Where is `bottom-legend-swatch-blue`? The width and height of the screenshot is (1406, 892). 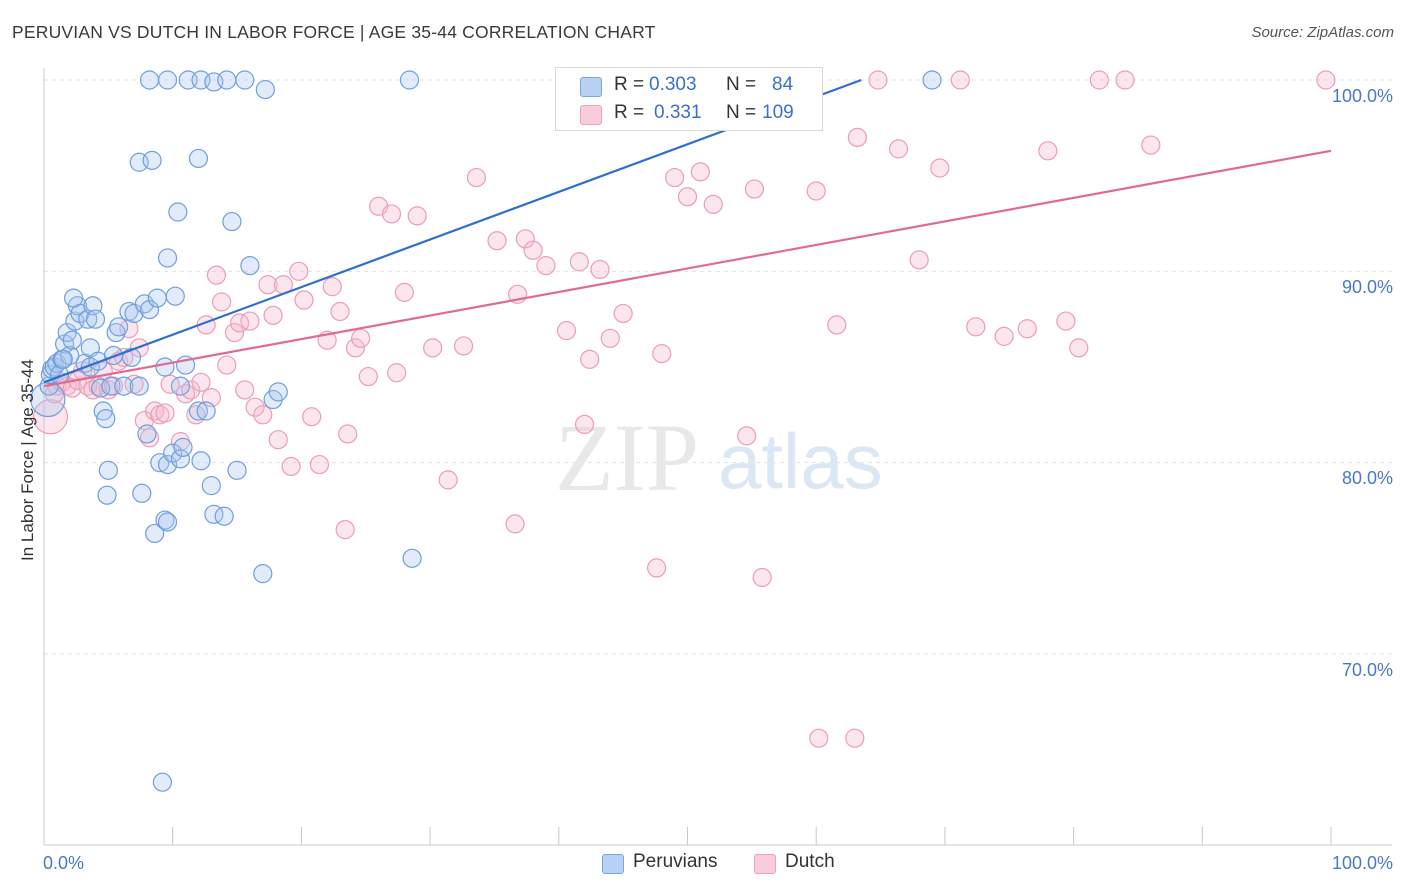 bottom-legend-swatch-blue is located at coordinates (613, 864).